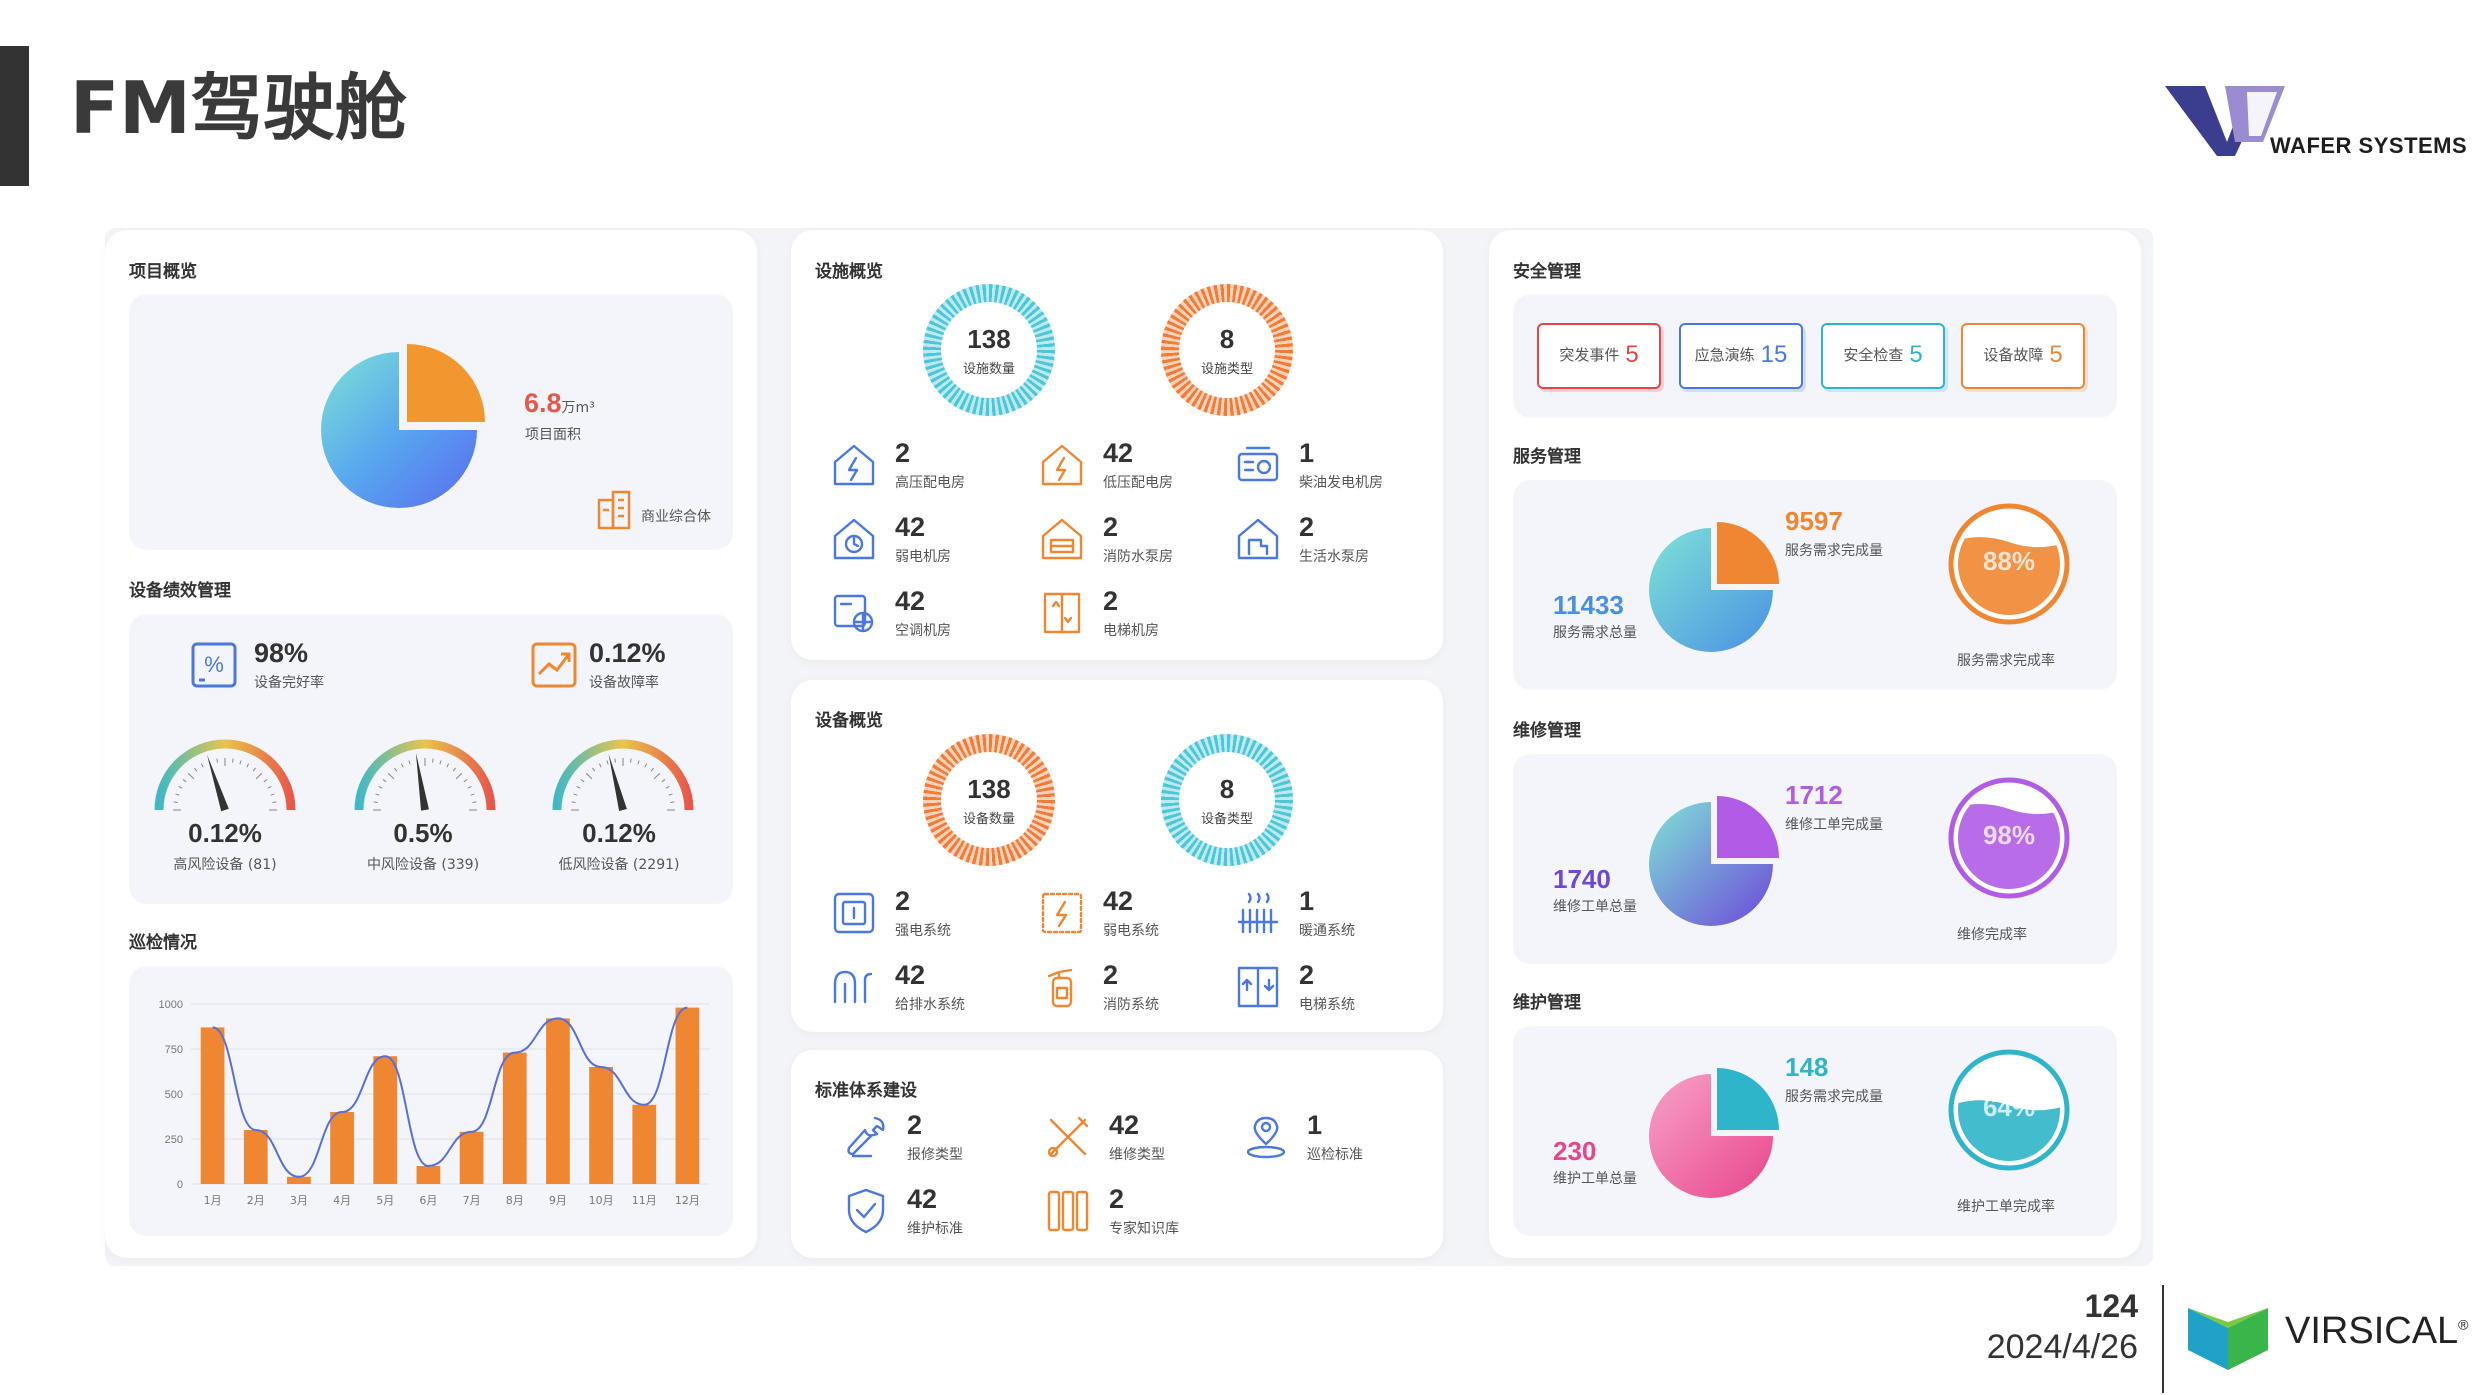  I want to click on x-tick-label: 2月, so click(256, 1200).